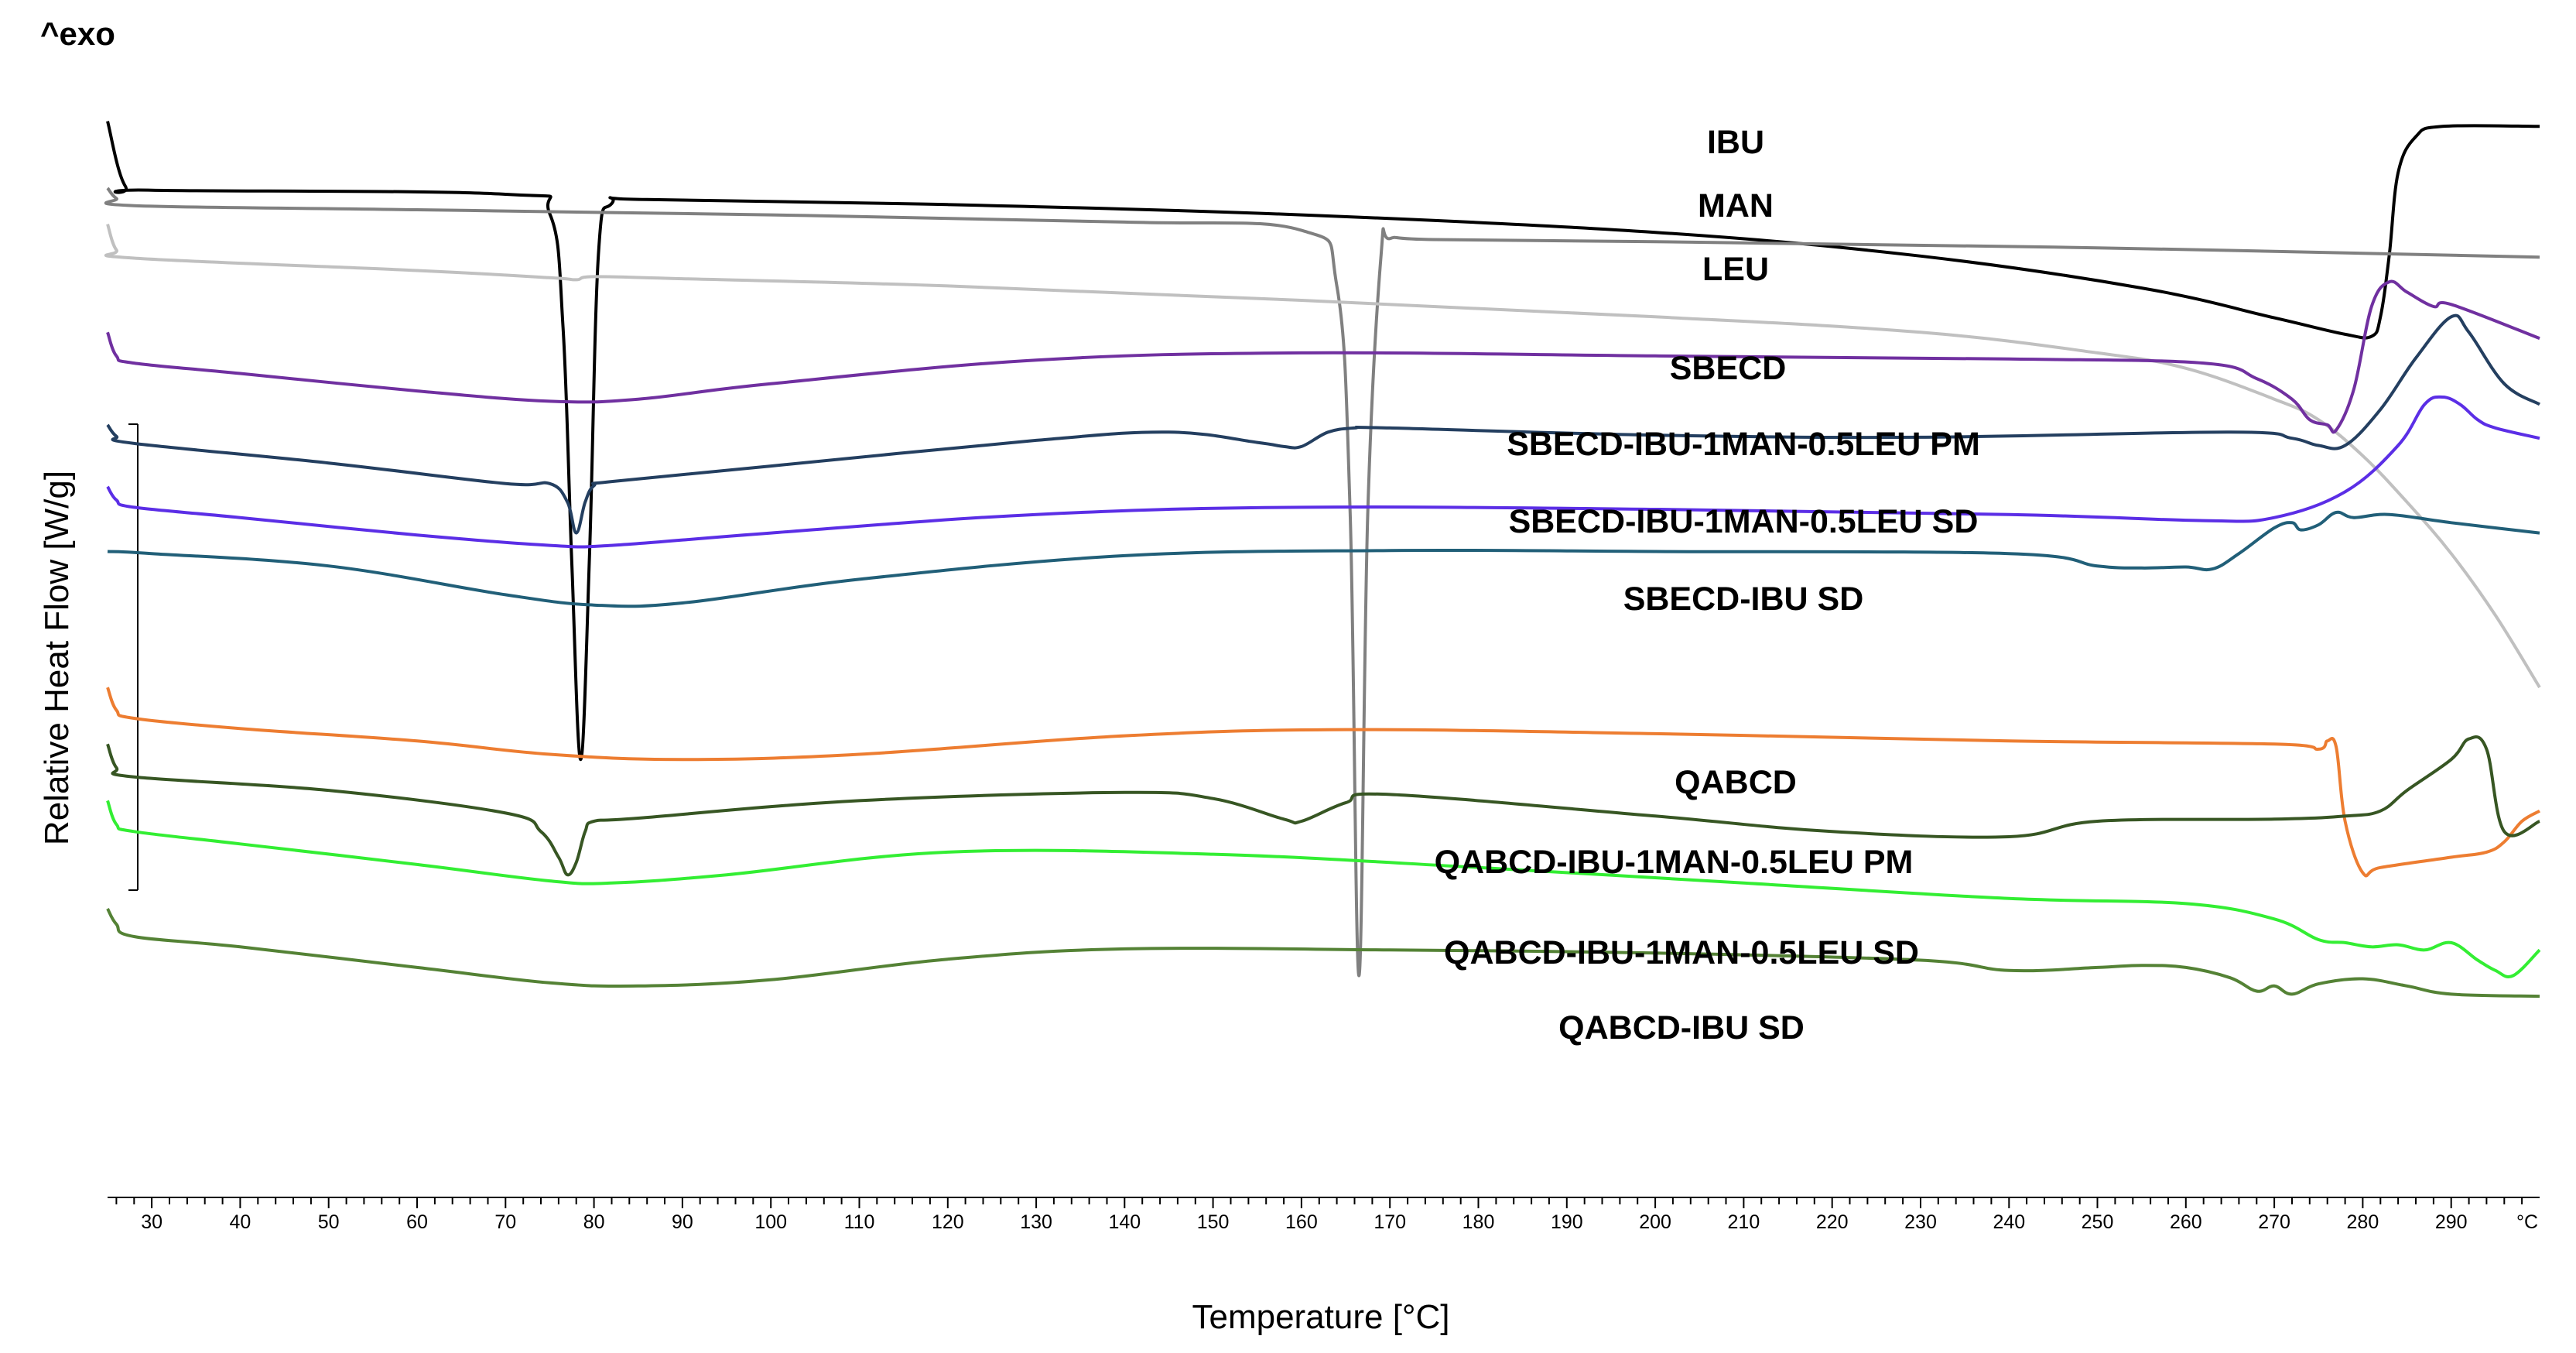 This screenshot has width=2576, height=1353. Describe the element at coordinates (505, 1222) in the screenshot. I see `x-tick-label: 70` at that location.